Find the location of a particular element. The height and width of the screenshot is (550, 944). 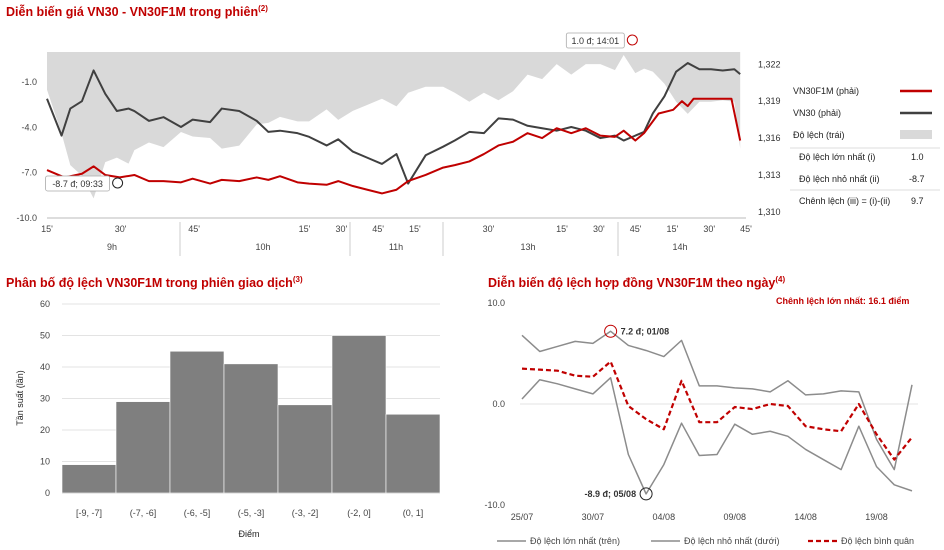

y-tick-label: 40 is located at coordinates (45, 367).